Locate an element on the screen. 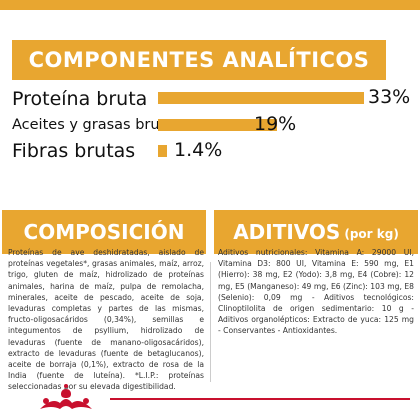  nutrient-label: Fibras brutas is located at coordinates (74, 151).